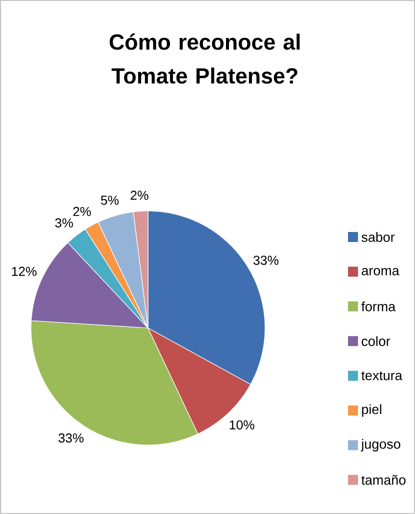 Image resolution: width=415 pixels, height=514 pixels. What do you see at coordinates (378, 237) in the screenshot?
I see `legend-label: sabor` at bounding box center [378, 237].